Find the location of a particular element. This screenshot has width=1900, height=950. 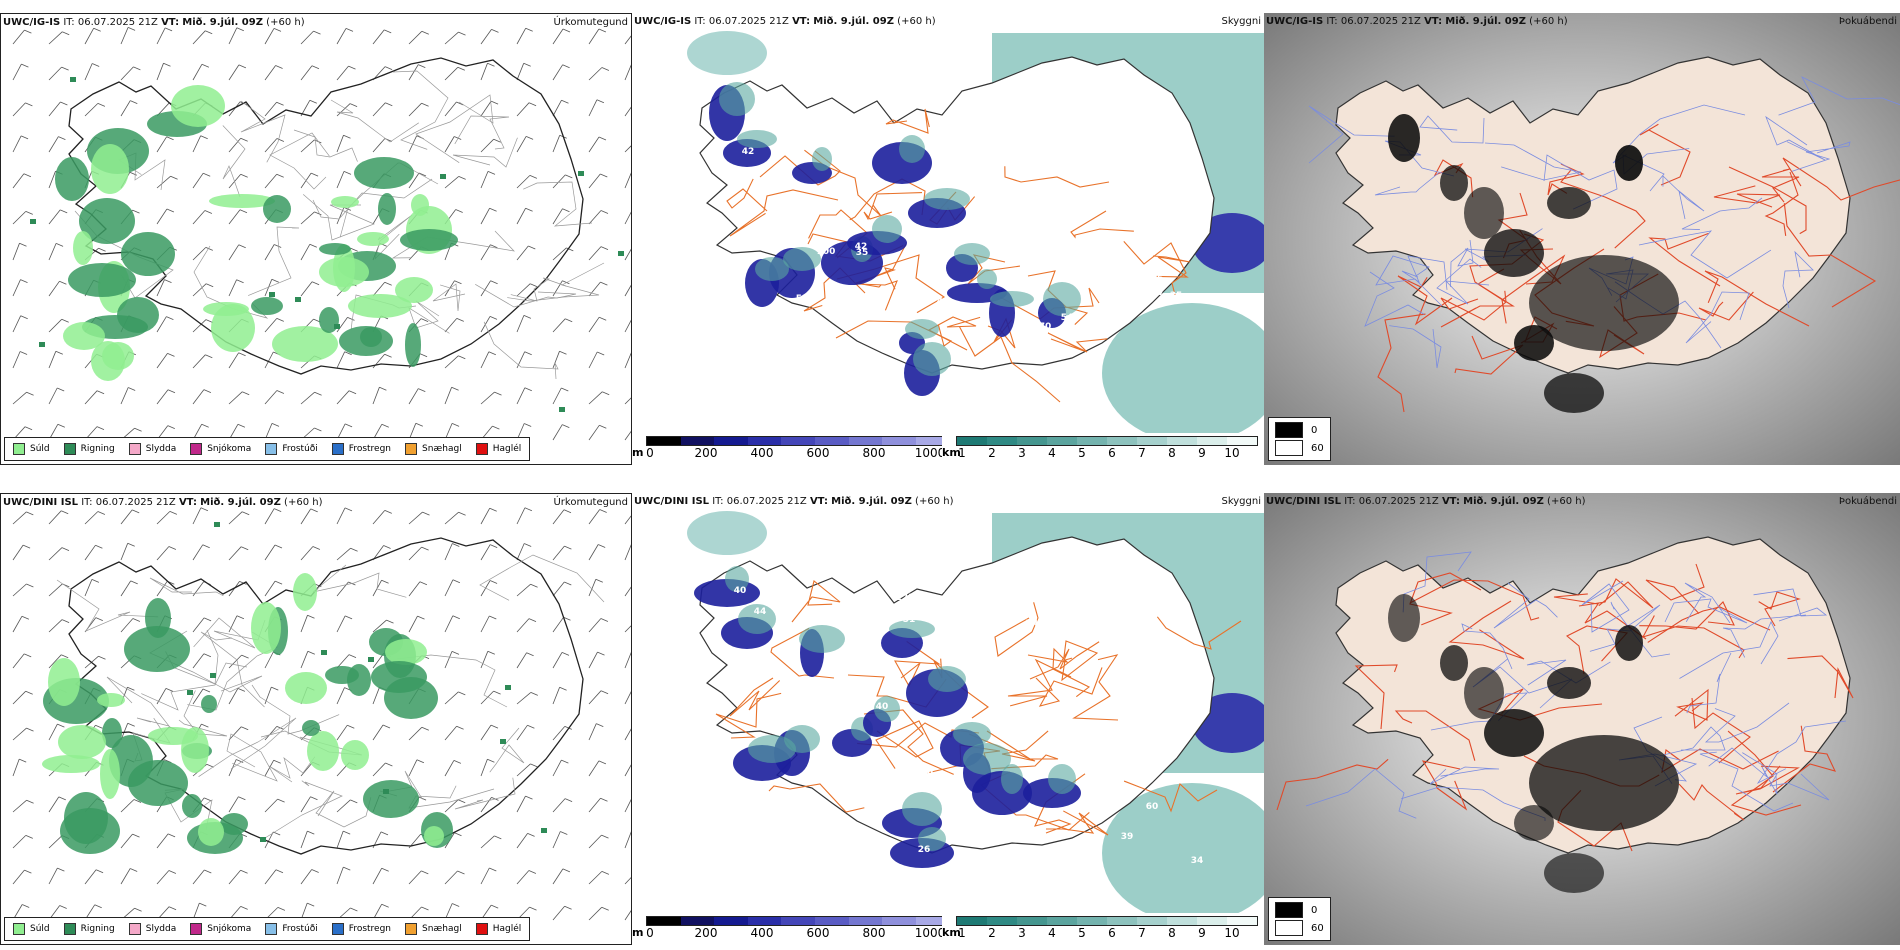

fog-scale-legend: 0 60 is located at coordinates (1299, 439).